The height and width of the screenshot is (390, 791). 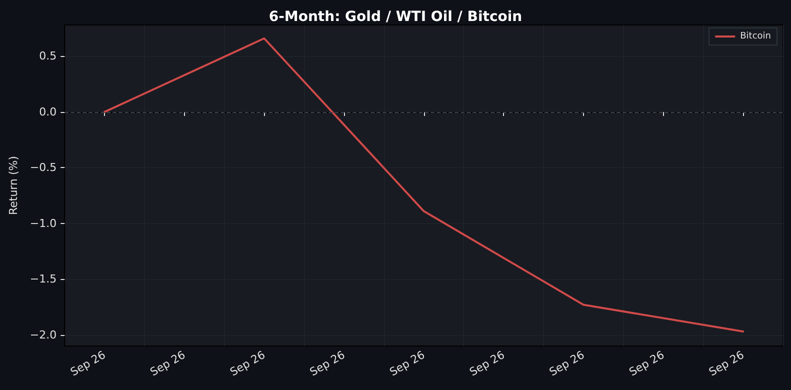 What do you see at coordinates (43, 223) in the screenshot?
I see `y-tick-label: −1.0` at bounding box center [43, 223].